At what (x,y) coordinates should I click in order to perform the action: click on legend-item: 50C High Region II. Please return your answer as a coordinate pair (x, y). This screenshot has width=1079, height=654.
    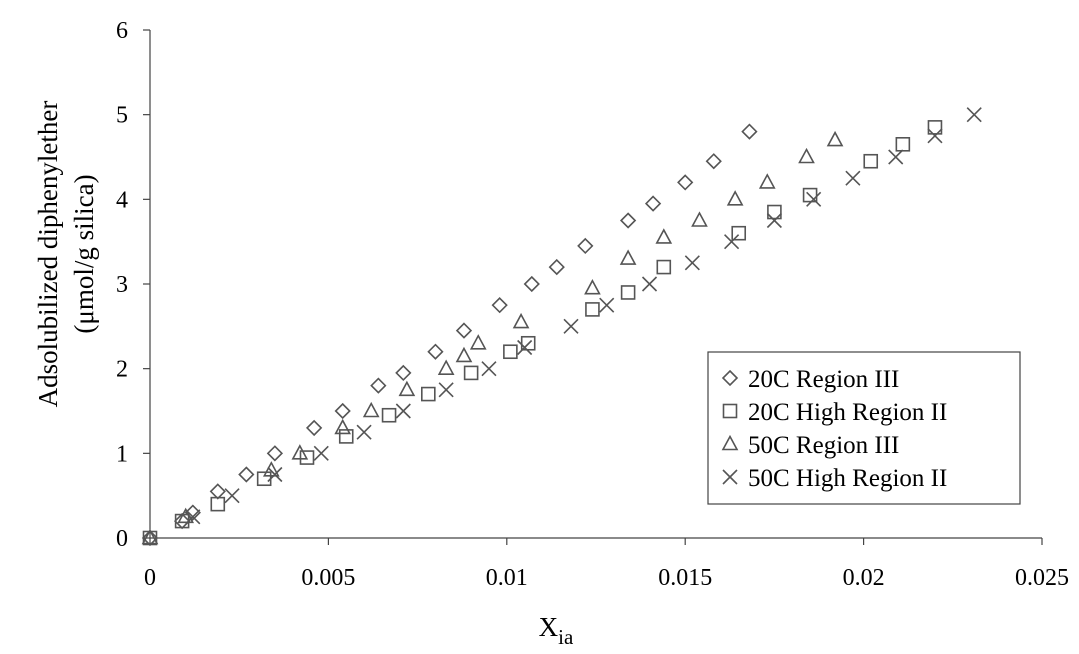
    Looking at the image, I should click on (834, 478).